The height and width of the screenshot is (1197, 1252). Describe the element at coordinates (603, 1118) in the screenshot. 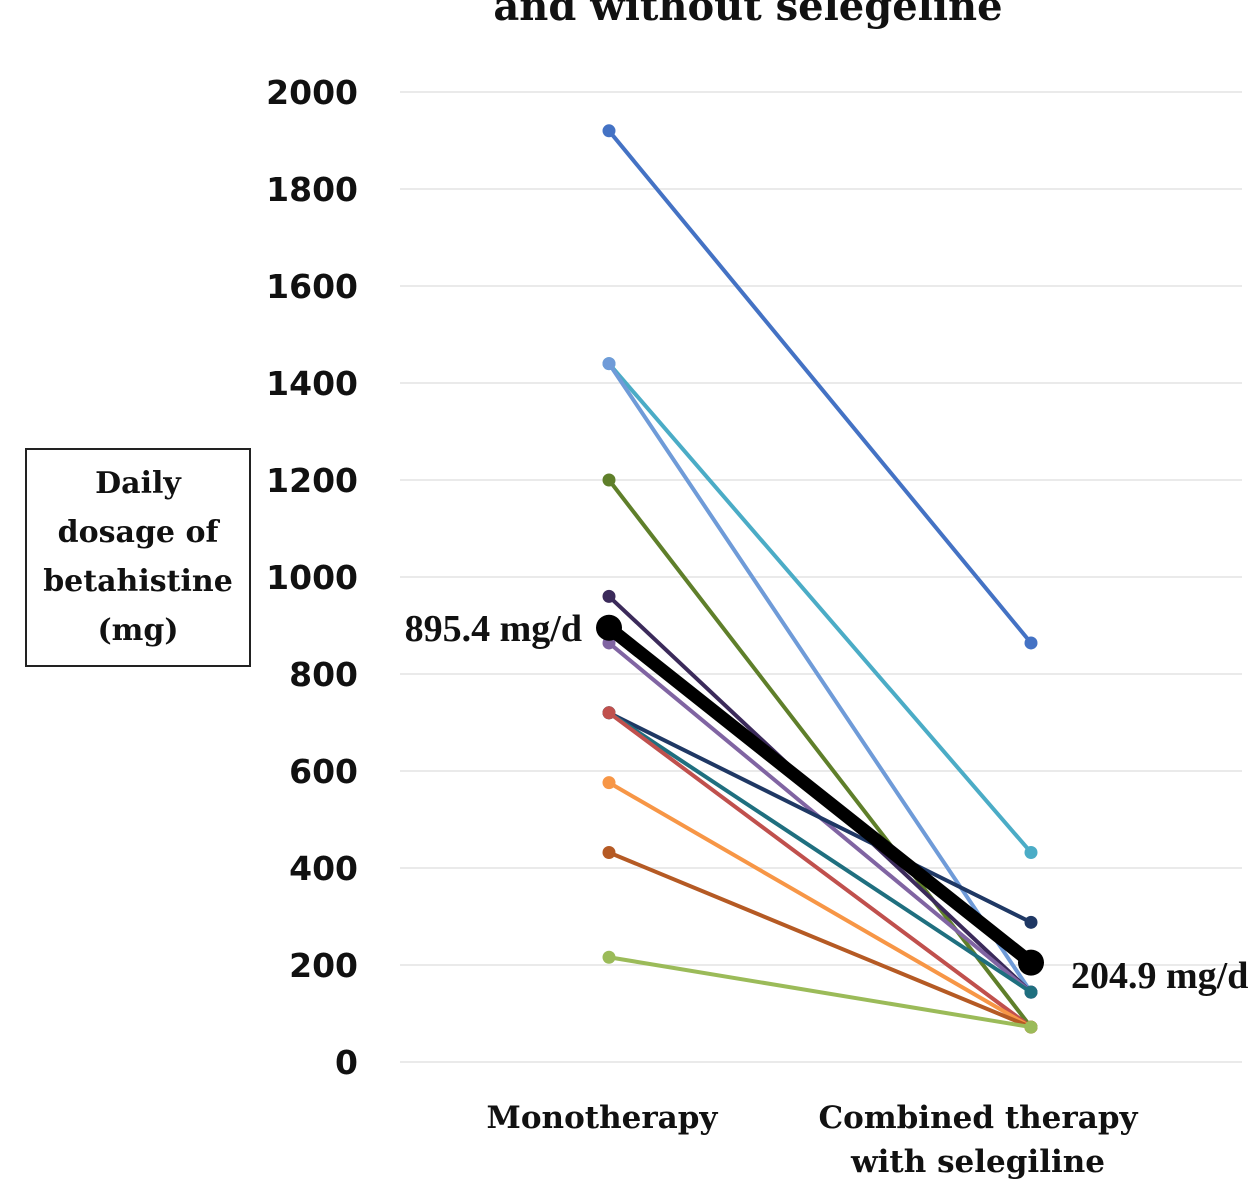

I see `x-label-monotherapy: Monotherapy` at that location.